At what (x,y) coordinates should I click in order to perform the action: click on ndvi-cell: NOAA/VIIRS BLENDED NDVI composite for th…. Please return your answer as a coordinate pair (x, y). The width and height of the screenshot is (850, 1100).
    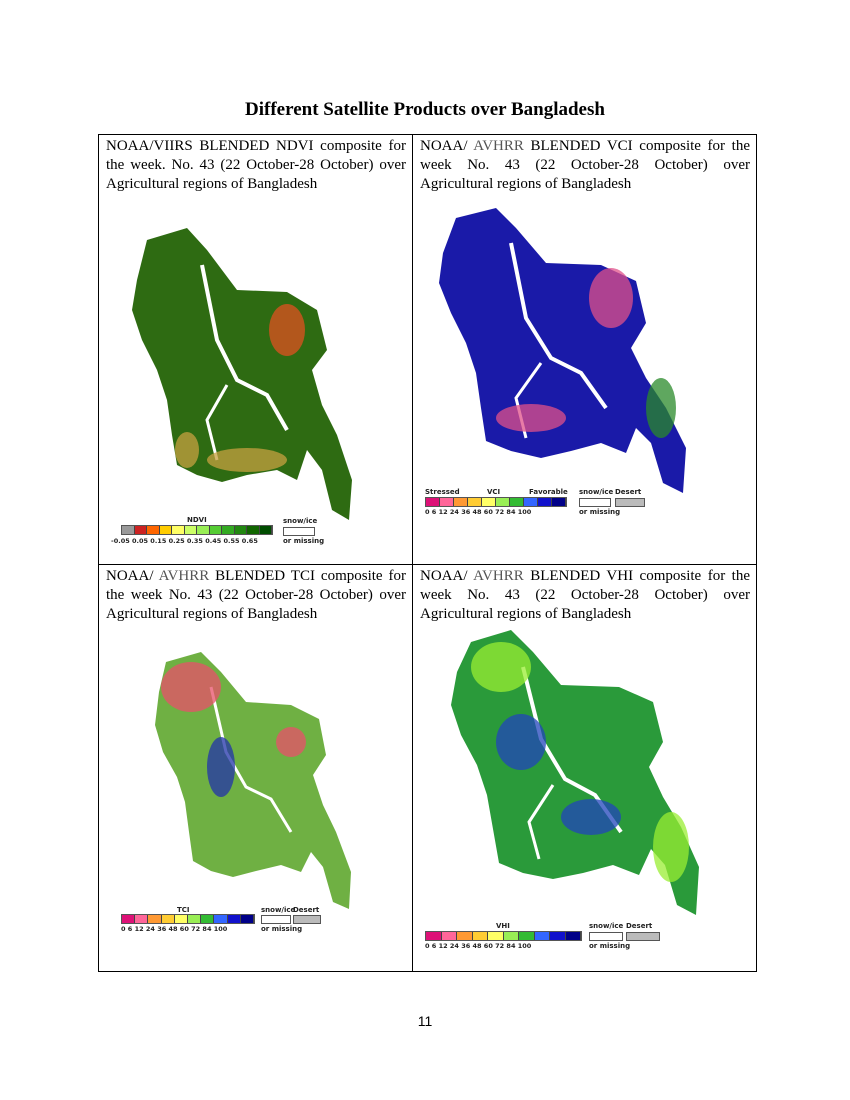
    Looking at the image, I should click on (256, 350).